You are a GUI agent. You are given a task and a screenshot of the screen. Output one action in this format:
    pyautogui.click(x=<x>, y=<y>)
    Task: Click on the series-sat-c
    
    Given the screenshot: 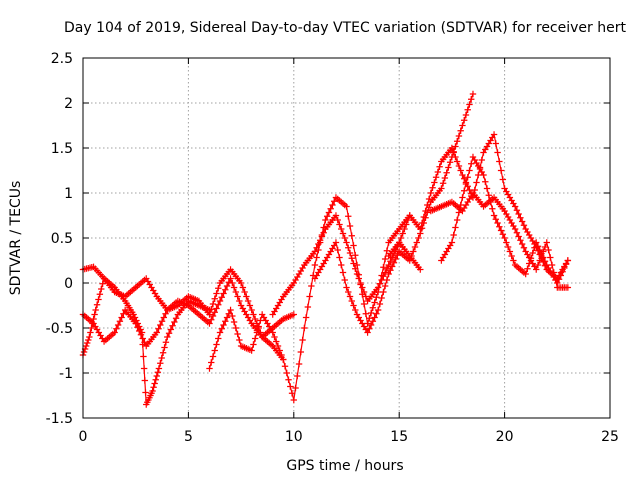 What is the action you would take?
    pyautogui.click(x=146, y=341)
    